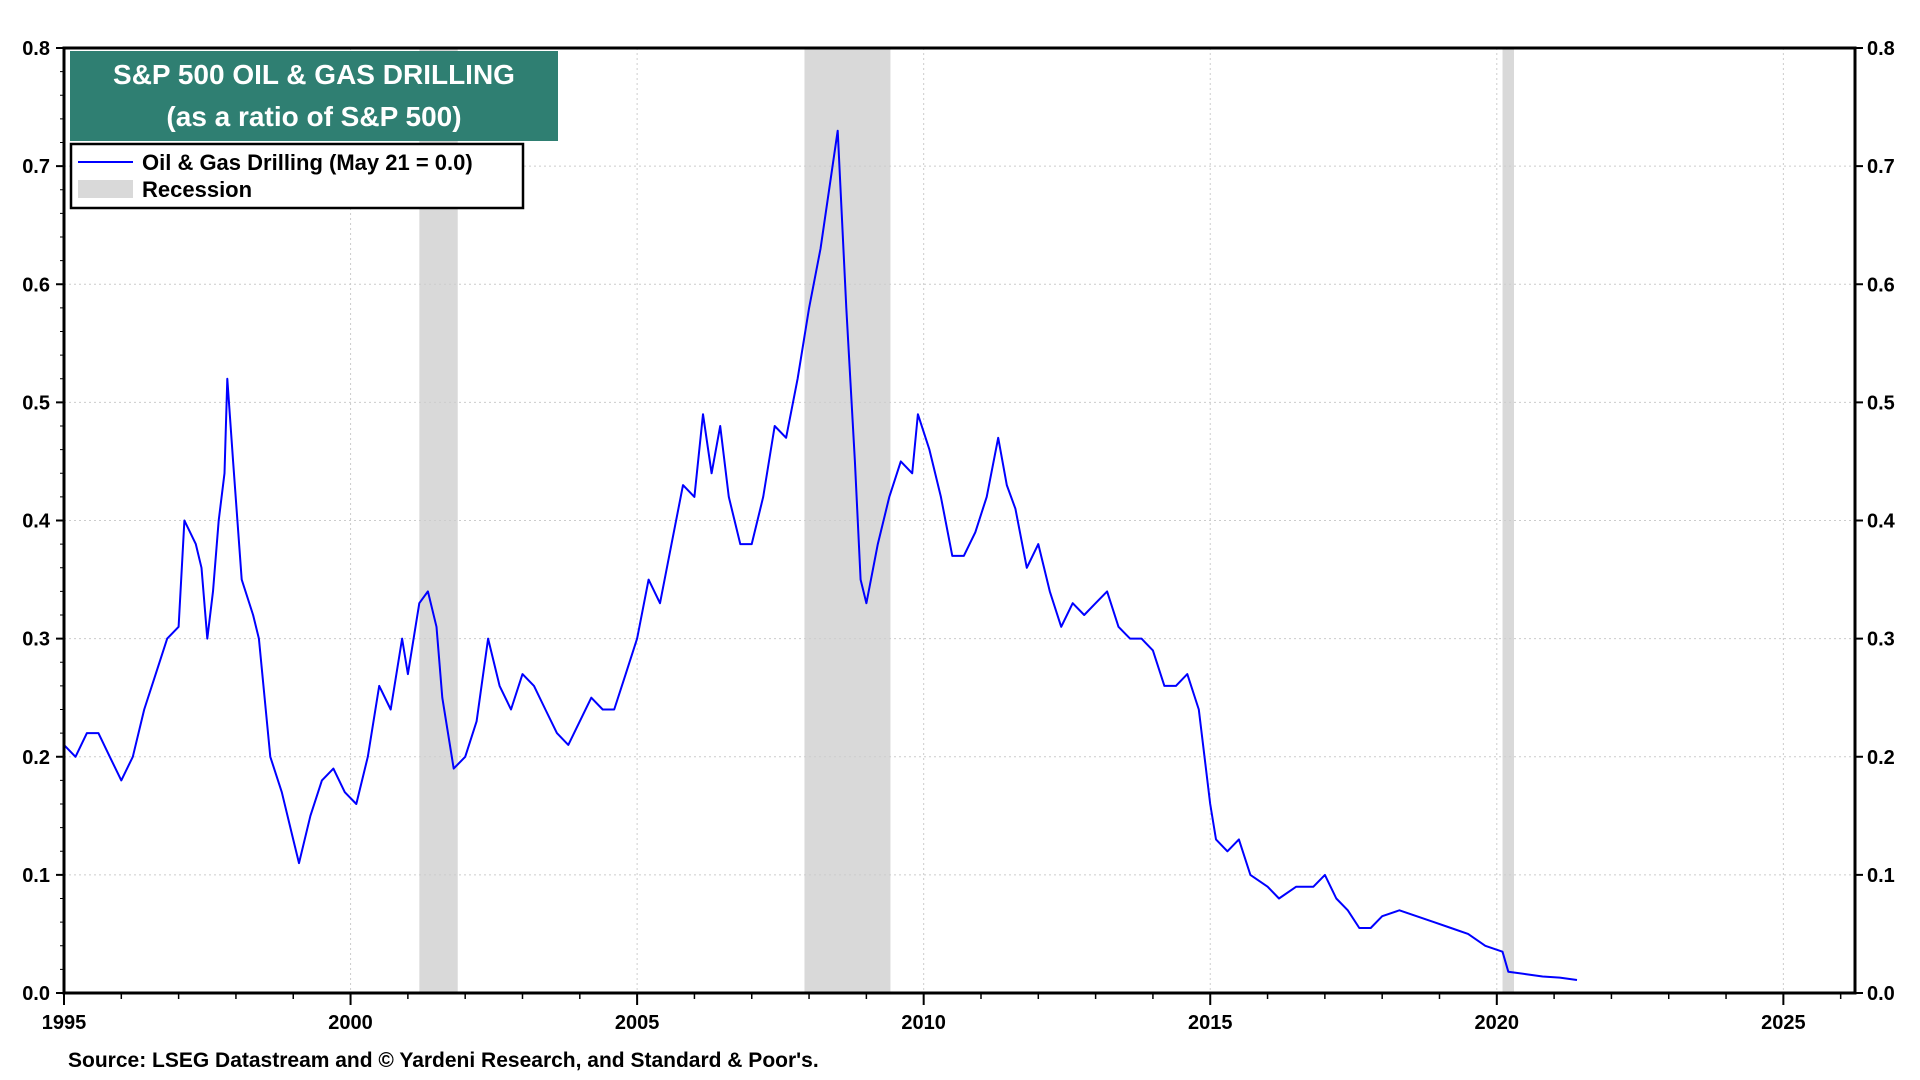  What do you see at coordinates (1881, 403) in the screenshot?
I see `y-tick-label-right: 0.5` at bounding box center [1881, 403].